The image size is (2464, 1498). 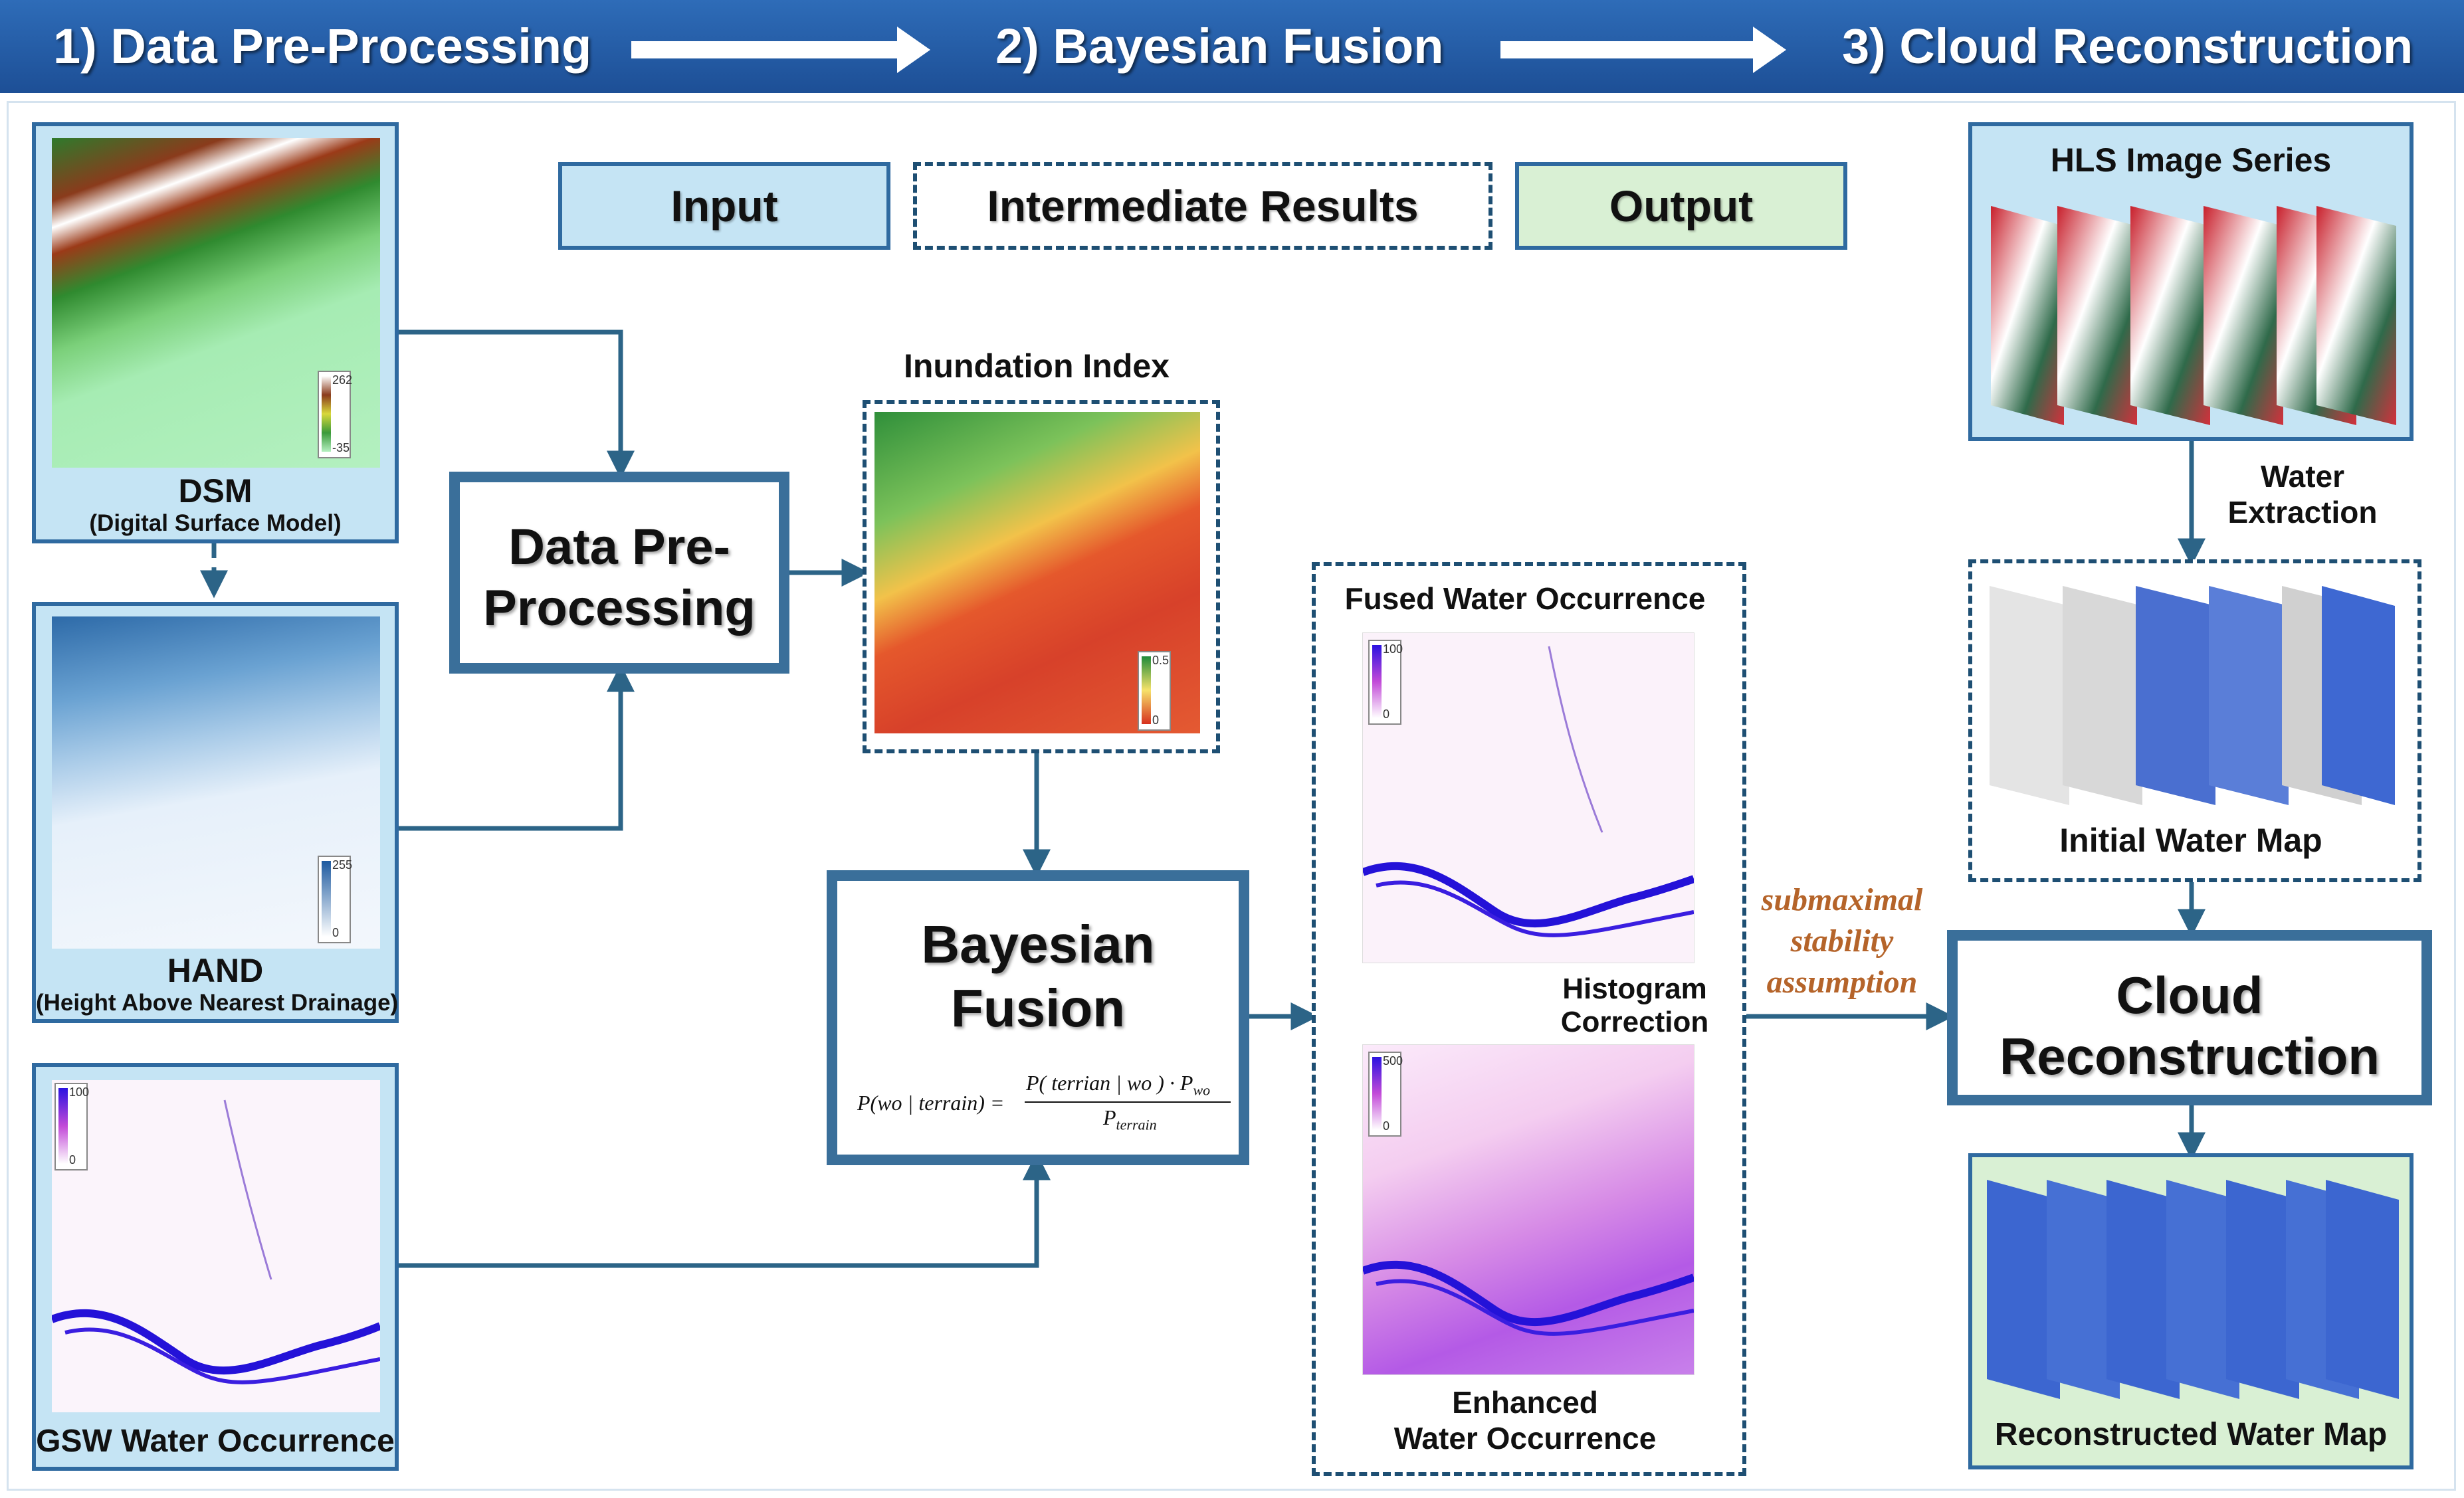 I want to click on formula-numerator: P( terrian | wo ) · Pwo, so click(x=1118, y=1085).